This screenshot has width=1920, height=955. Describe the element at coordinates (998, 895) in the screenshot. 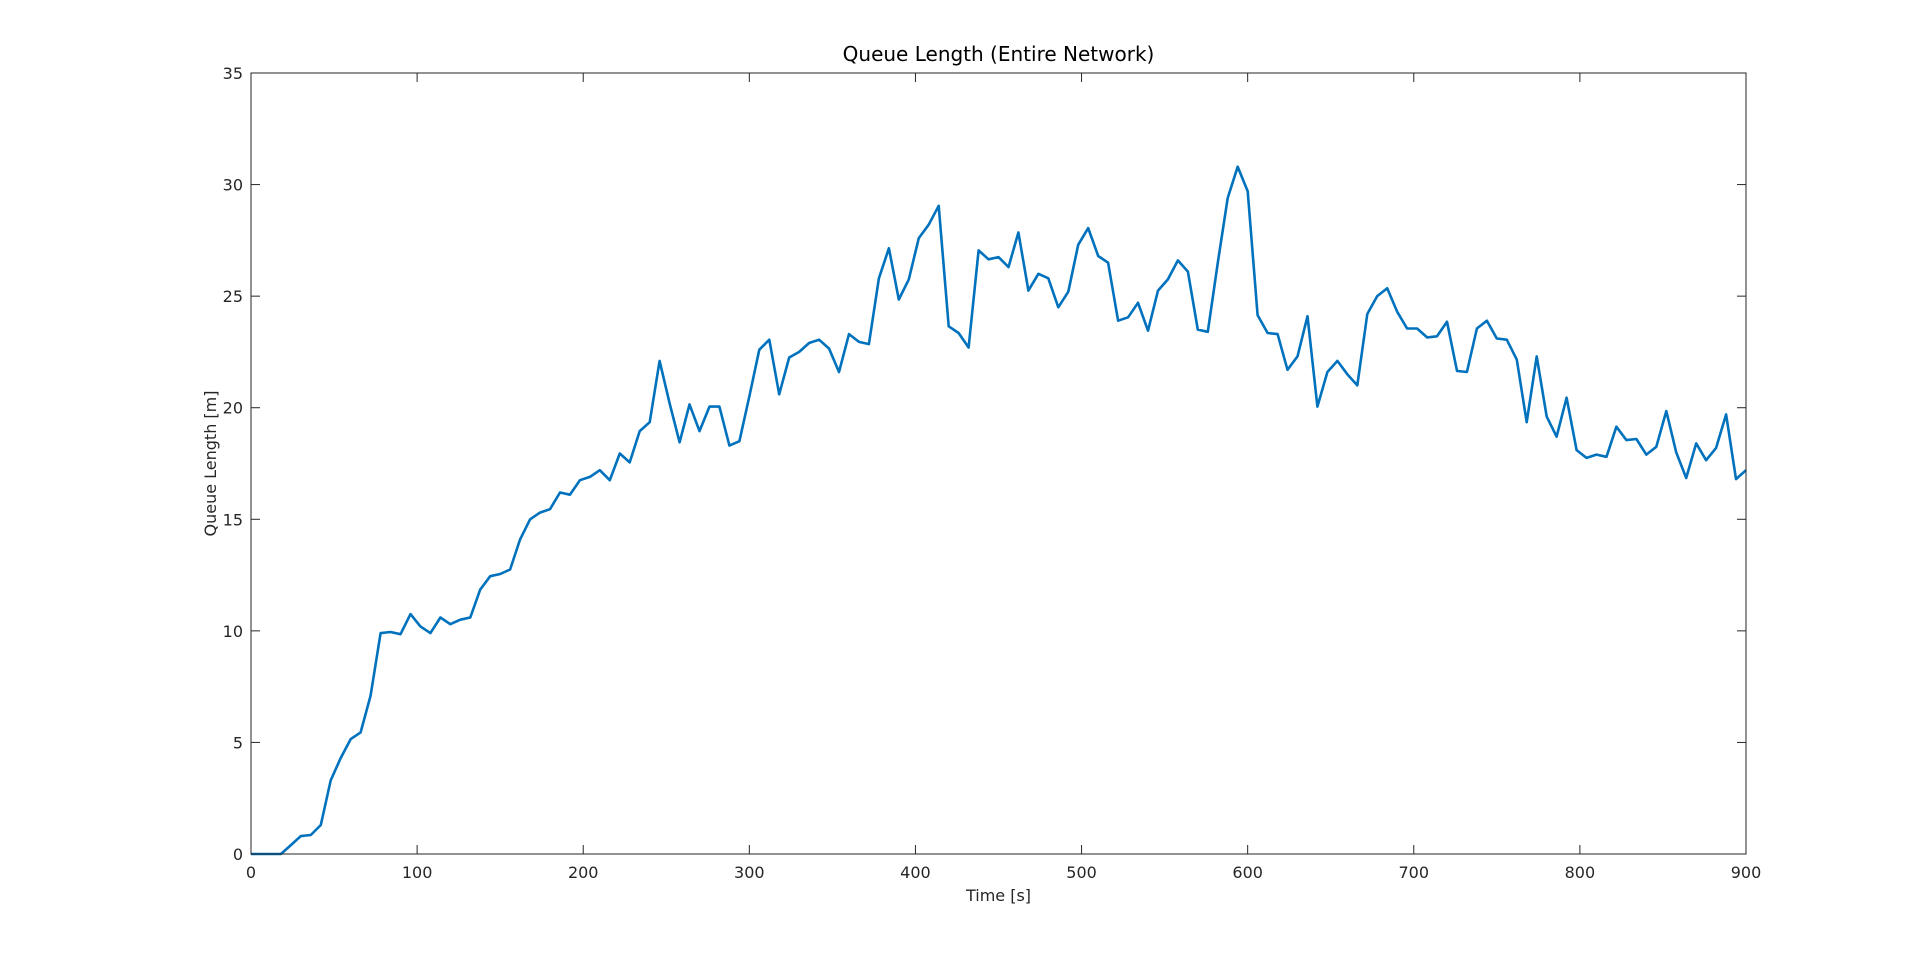

I see `x-axis-label: Time [s]` at that location.